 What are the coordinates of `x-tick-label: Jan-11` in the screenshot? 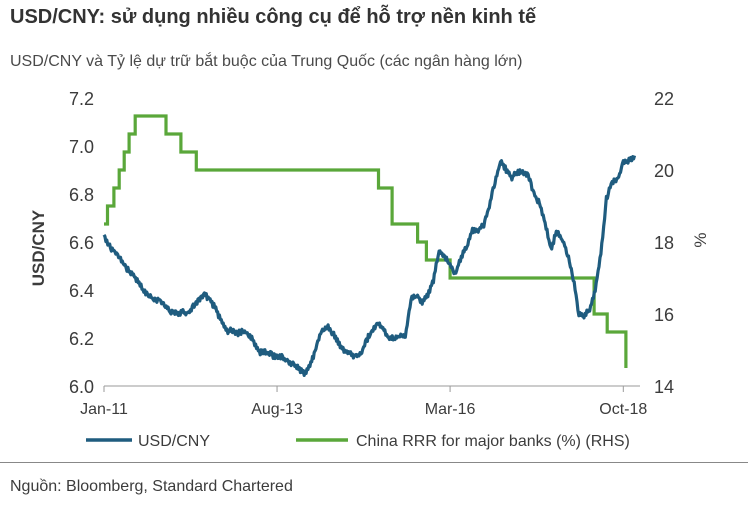 It's located at (104, 409).